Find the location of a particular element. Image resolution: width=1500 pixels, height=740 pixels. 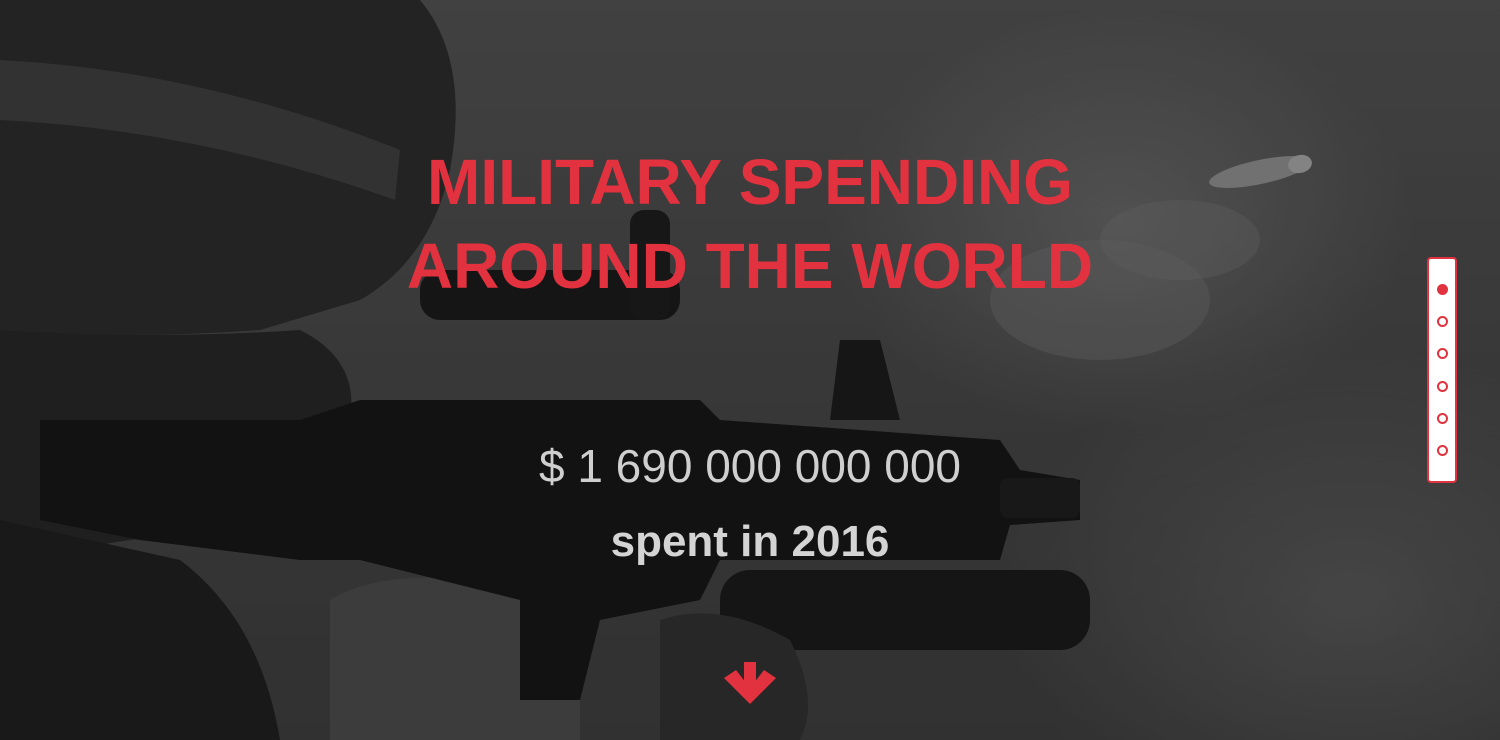

section-dot-navigation is located at coordinates (1442, 370).